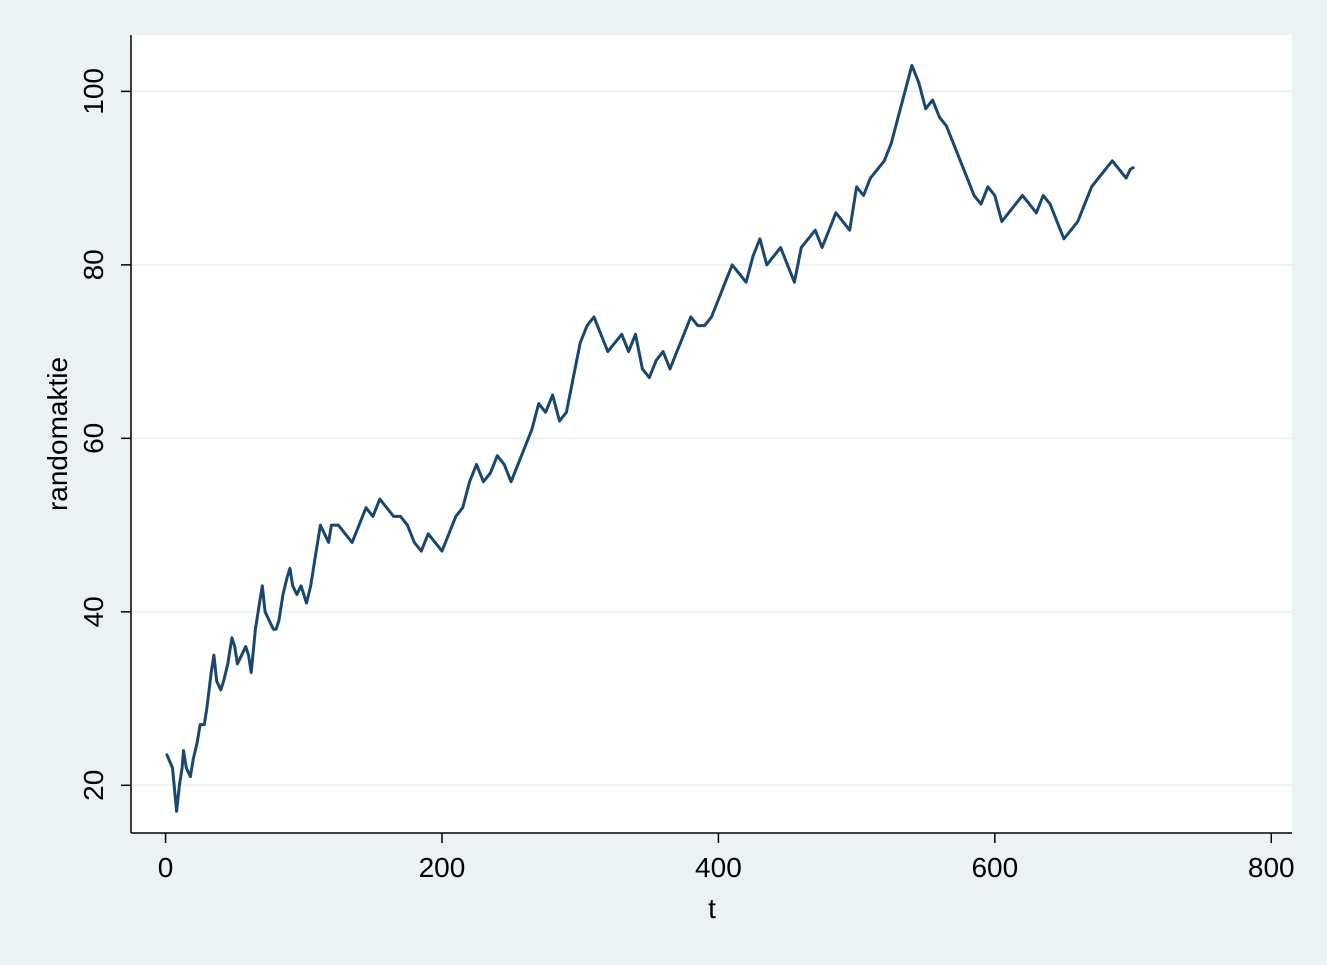 The width and height of the screenshot is (1327, 965). Describe the element at coordinates (93, 785) in the screenshot. I see `y-tick-label-0: 20` at that location.